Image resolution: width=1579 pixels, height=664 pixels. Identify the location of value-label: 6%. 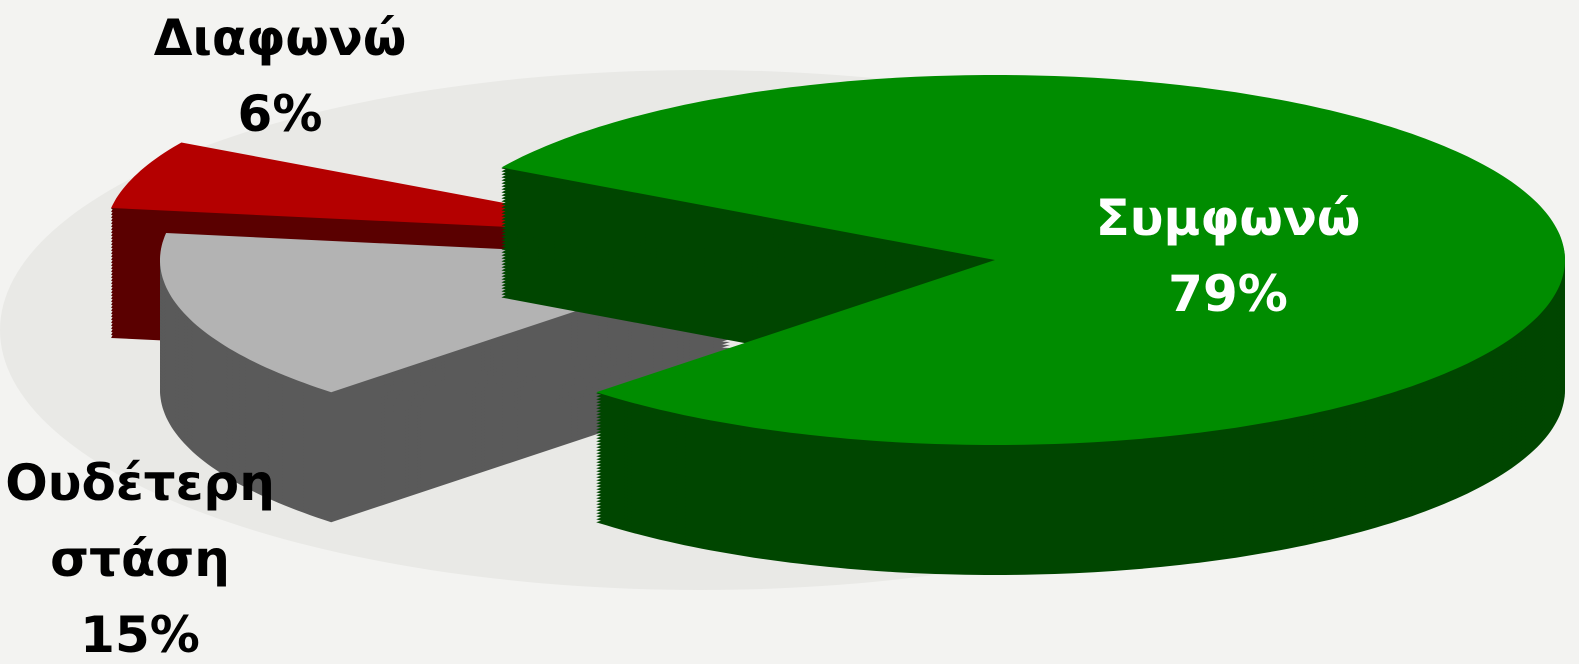
(280, 114).